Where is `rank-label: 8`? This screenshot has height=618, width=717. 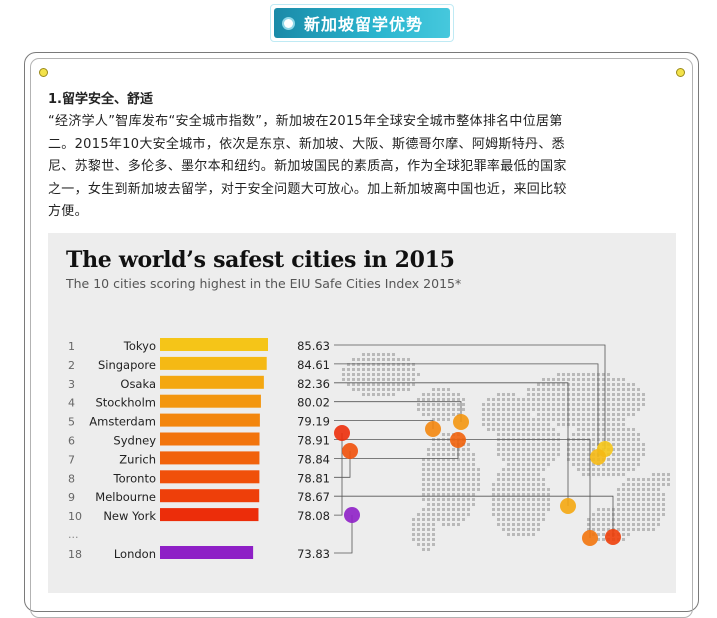
rank-label: 8 is located at coordinates (71, 478).